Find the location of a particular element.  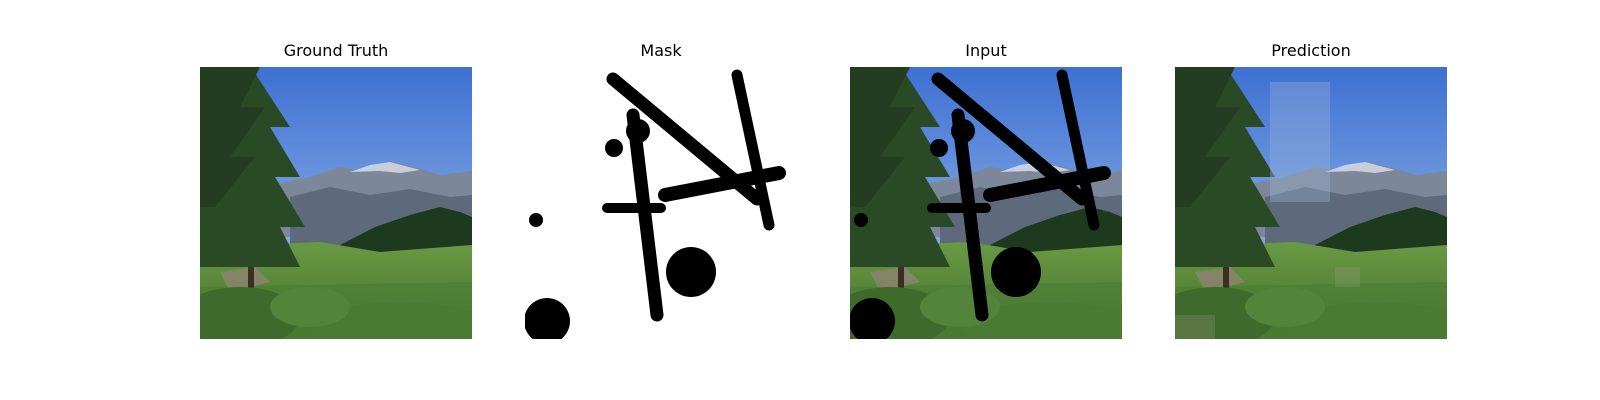

mask-image is located at coordinates (661, 203).